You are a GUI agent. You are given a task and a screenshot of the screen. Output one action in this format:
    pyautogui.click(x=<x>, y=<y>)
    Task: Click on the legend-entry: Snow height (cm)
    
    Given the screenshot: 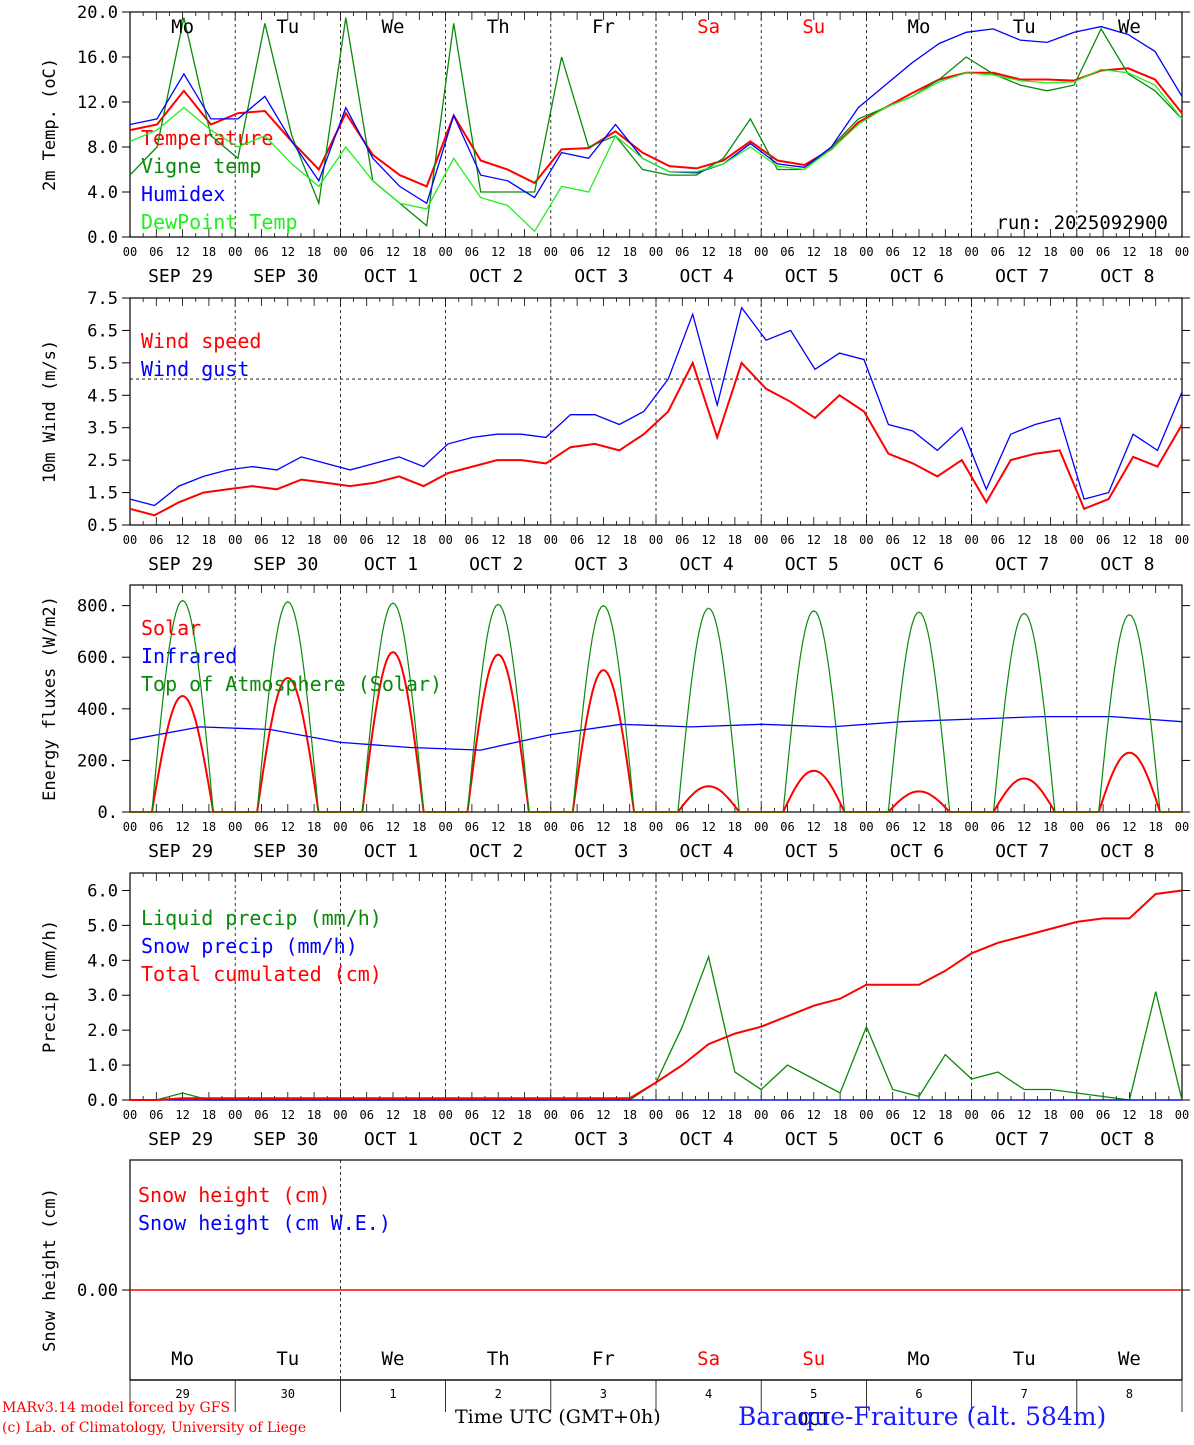 What is the action you would take?
    pyautogui.click(x=234, y=1195)
    